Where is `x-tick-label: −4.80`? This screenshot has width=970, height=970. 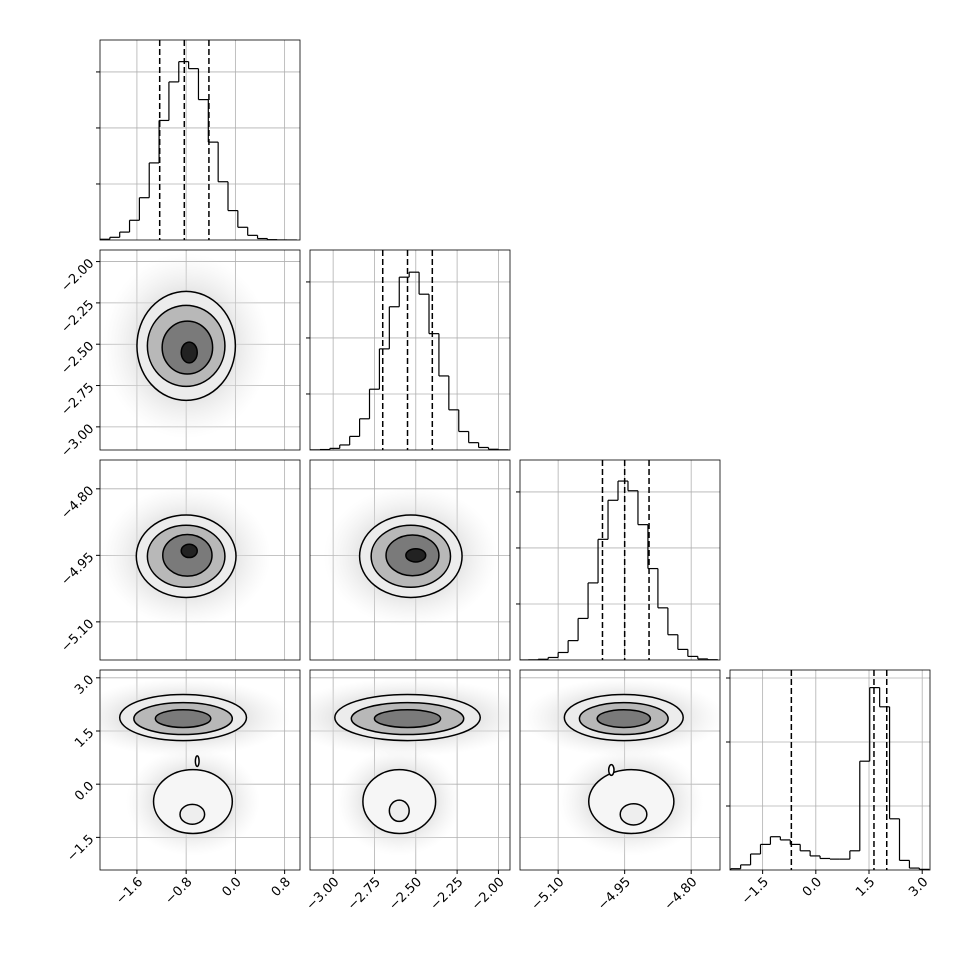 x-tick-label: −4.80 is located at coordinates (681, 894).